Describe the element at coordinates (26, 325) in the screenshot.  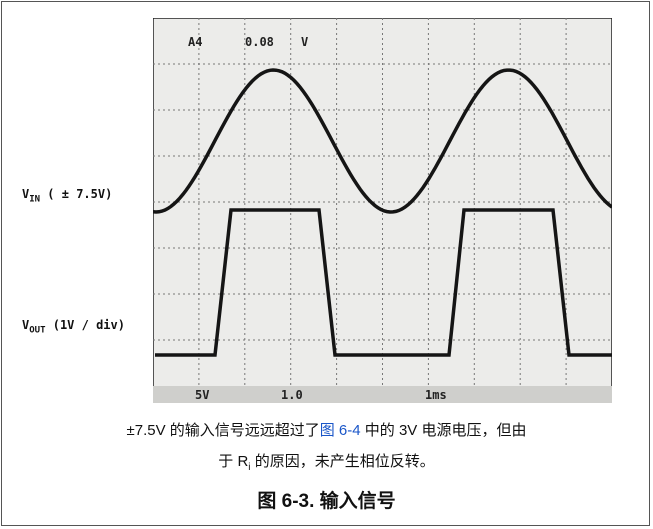
I see `vout-main: V` at that location.